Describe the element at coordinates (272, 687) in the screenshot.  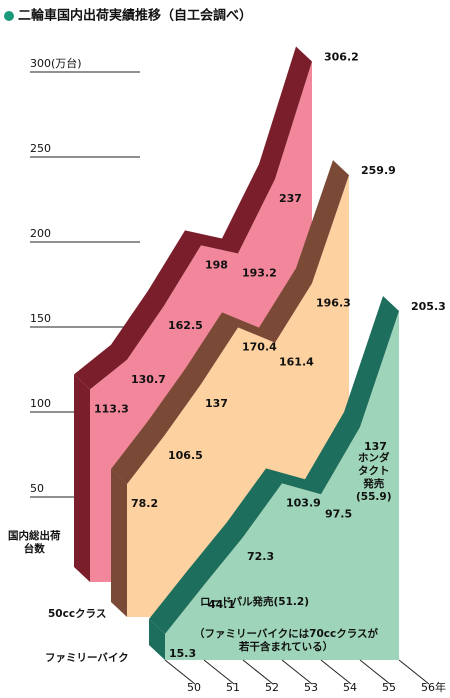
I see `x-tick-label: 52` at that location.